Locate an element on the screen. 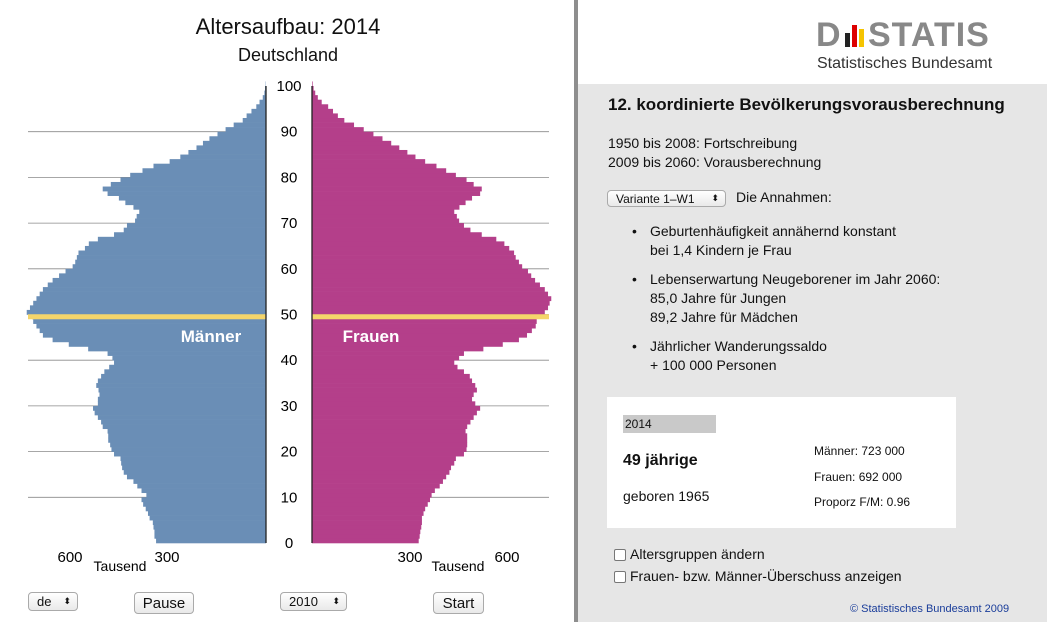 This screenshot has height=622, width=1047. surplus-checkbox is located at coordinates (620, 577).